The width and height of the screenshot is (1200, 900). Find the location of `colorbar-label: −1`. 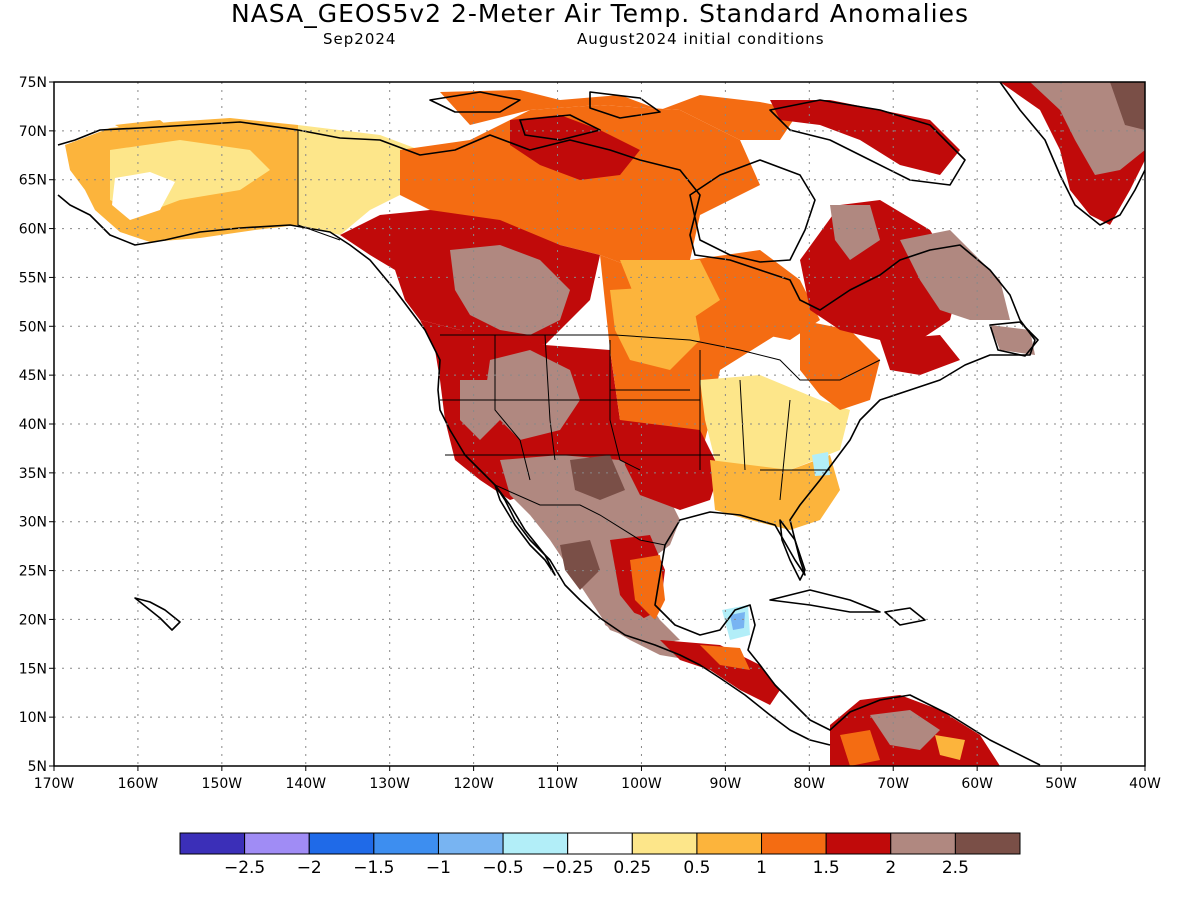

colorbar-label: −1 is located at coordinates (438, 868).